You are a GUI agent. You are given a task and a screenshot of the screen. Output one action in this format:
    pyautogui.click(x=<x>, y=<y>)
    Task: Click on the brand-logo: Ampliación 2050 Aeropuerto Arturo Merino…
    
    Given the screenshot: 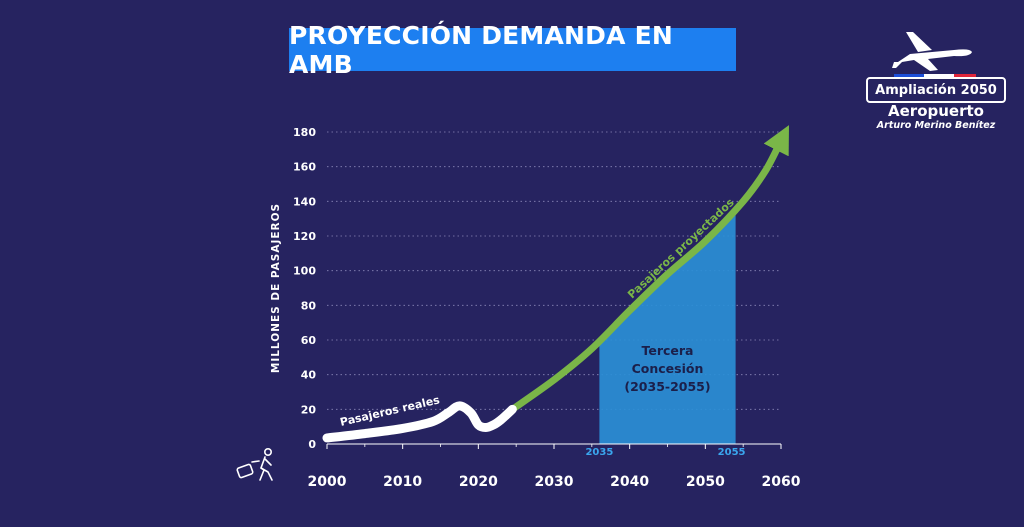 What is the action you would take?
    pyautogui.click(x=936, y=81)
    